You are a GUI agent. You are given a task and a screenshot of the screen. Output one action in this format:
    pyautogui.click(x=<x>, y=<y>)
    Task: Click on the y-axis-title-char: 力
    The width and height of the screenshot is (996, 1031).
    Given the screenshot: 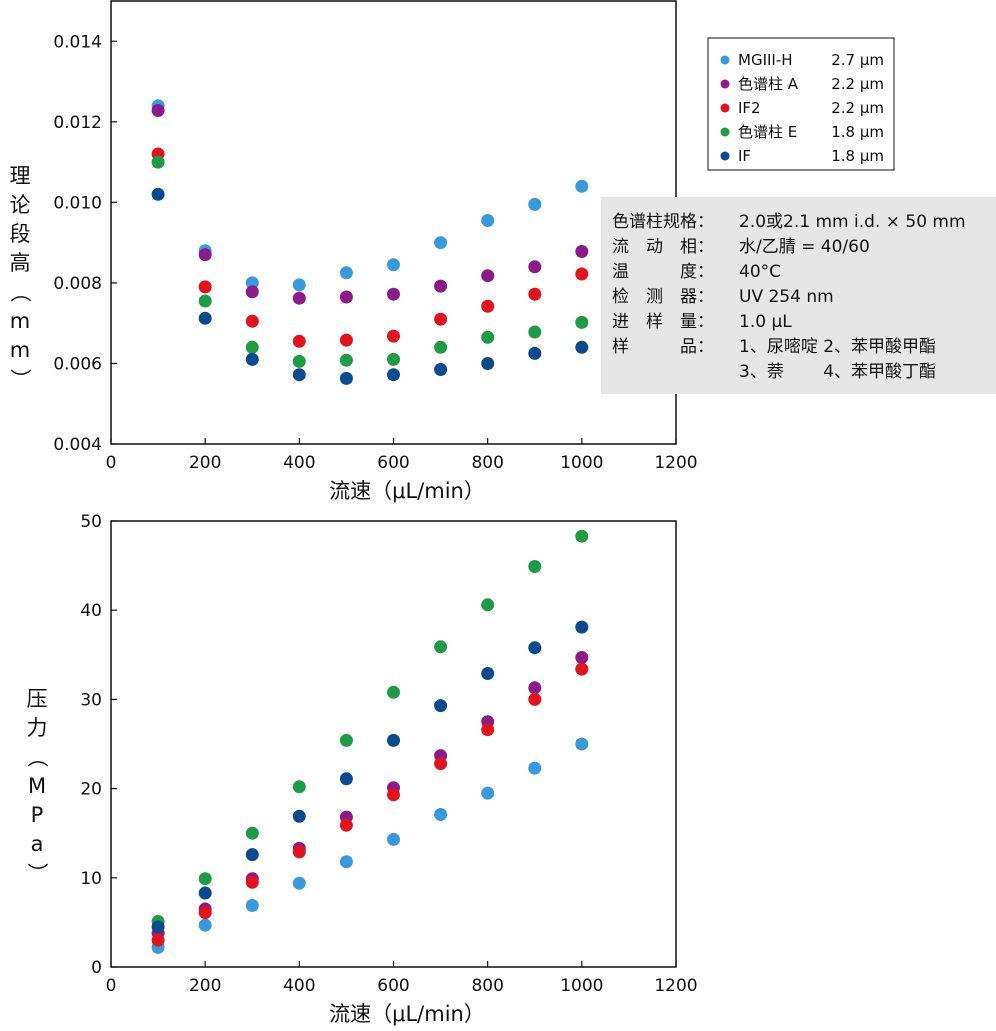 What is the action you would take?
    pyautogui.click(x=37, y=728)
    